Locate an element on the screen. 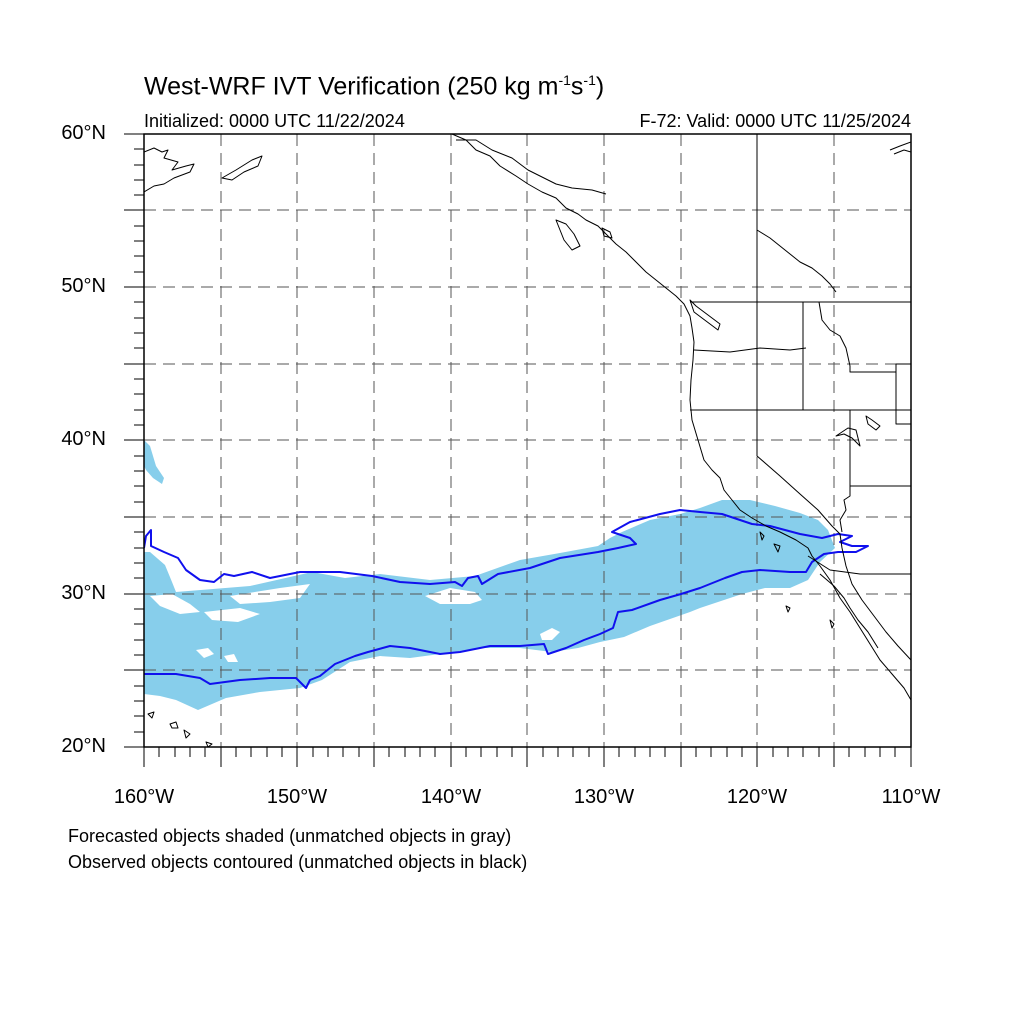  us-west-coast is located at coordinates (800, 521).